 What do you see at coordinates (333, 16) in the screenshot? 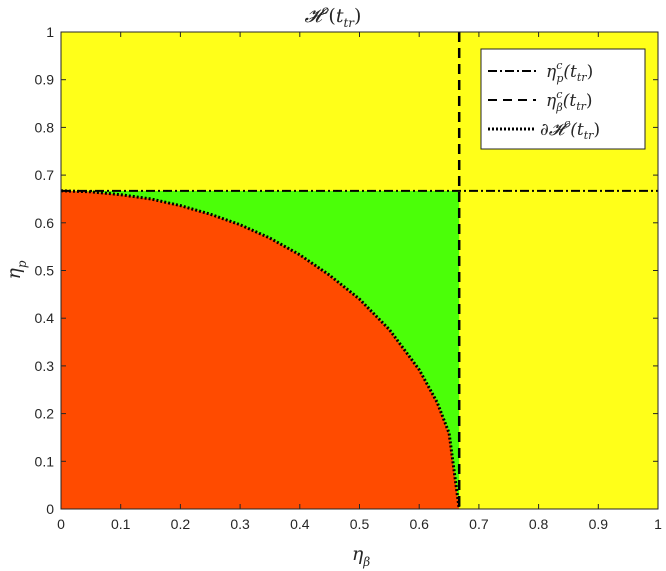
I see `chart-title: 𝓗c(ttr)` at bounding box center [333, 16].